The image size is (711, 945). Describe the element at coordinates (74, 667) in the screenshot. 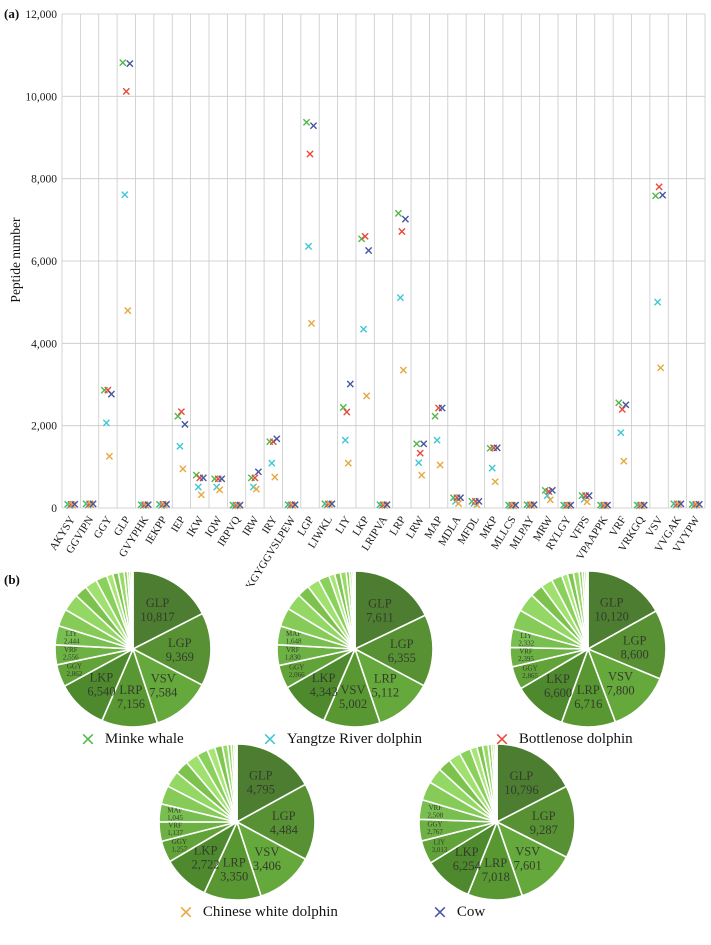

I see `pie-slice-name: GGY` at that location.